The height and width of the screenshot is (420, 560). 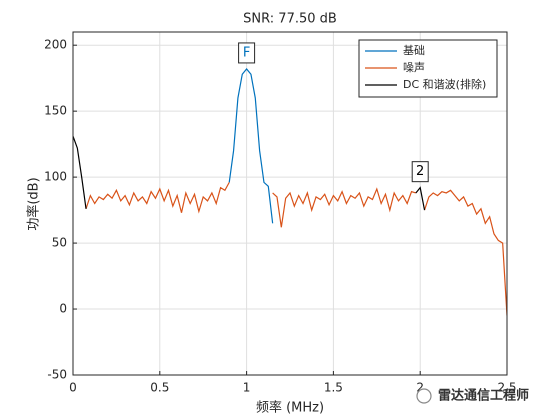 What do you see at coordinates (159, 388) in the screenshot?
I see `x-tick-label: 0.5` at bounding box center [159, 388].